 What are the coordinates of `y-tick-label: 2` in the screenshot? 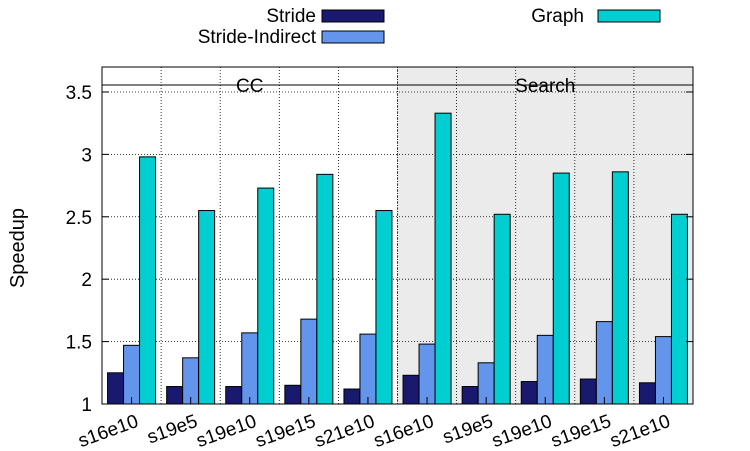 It's located at (86, 280).